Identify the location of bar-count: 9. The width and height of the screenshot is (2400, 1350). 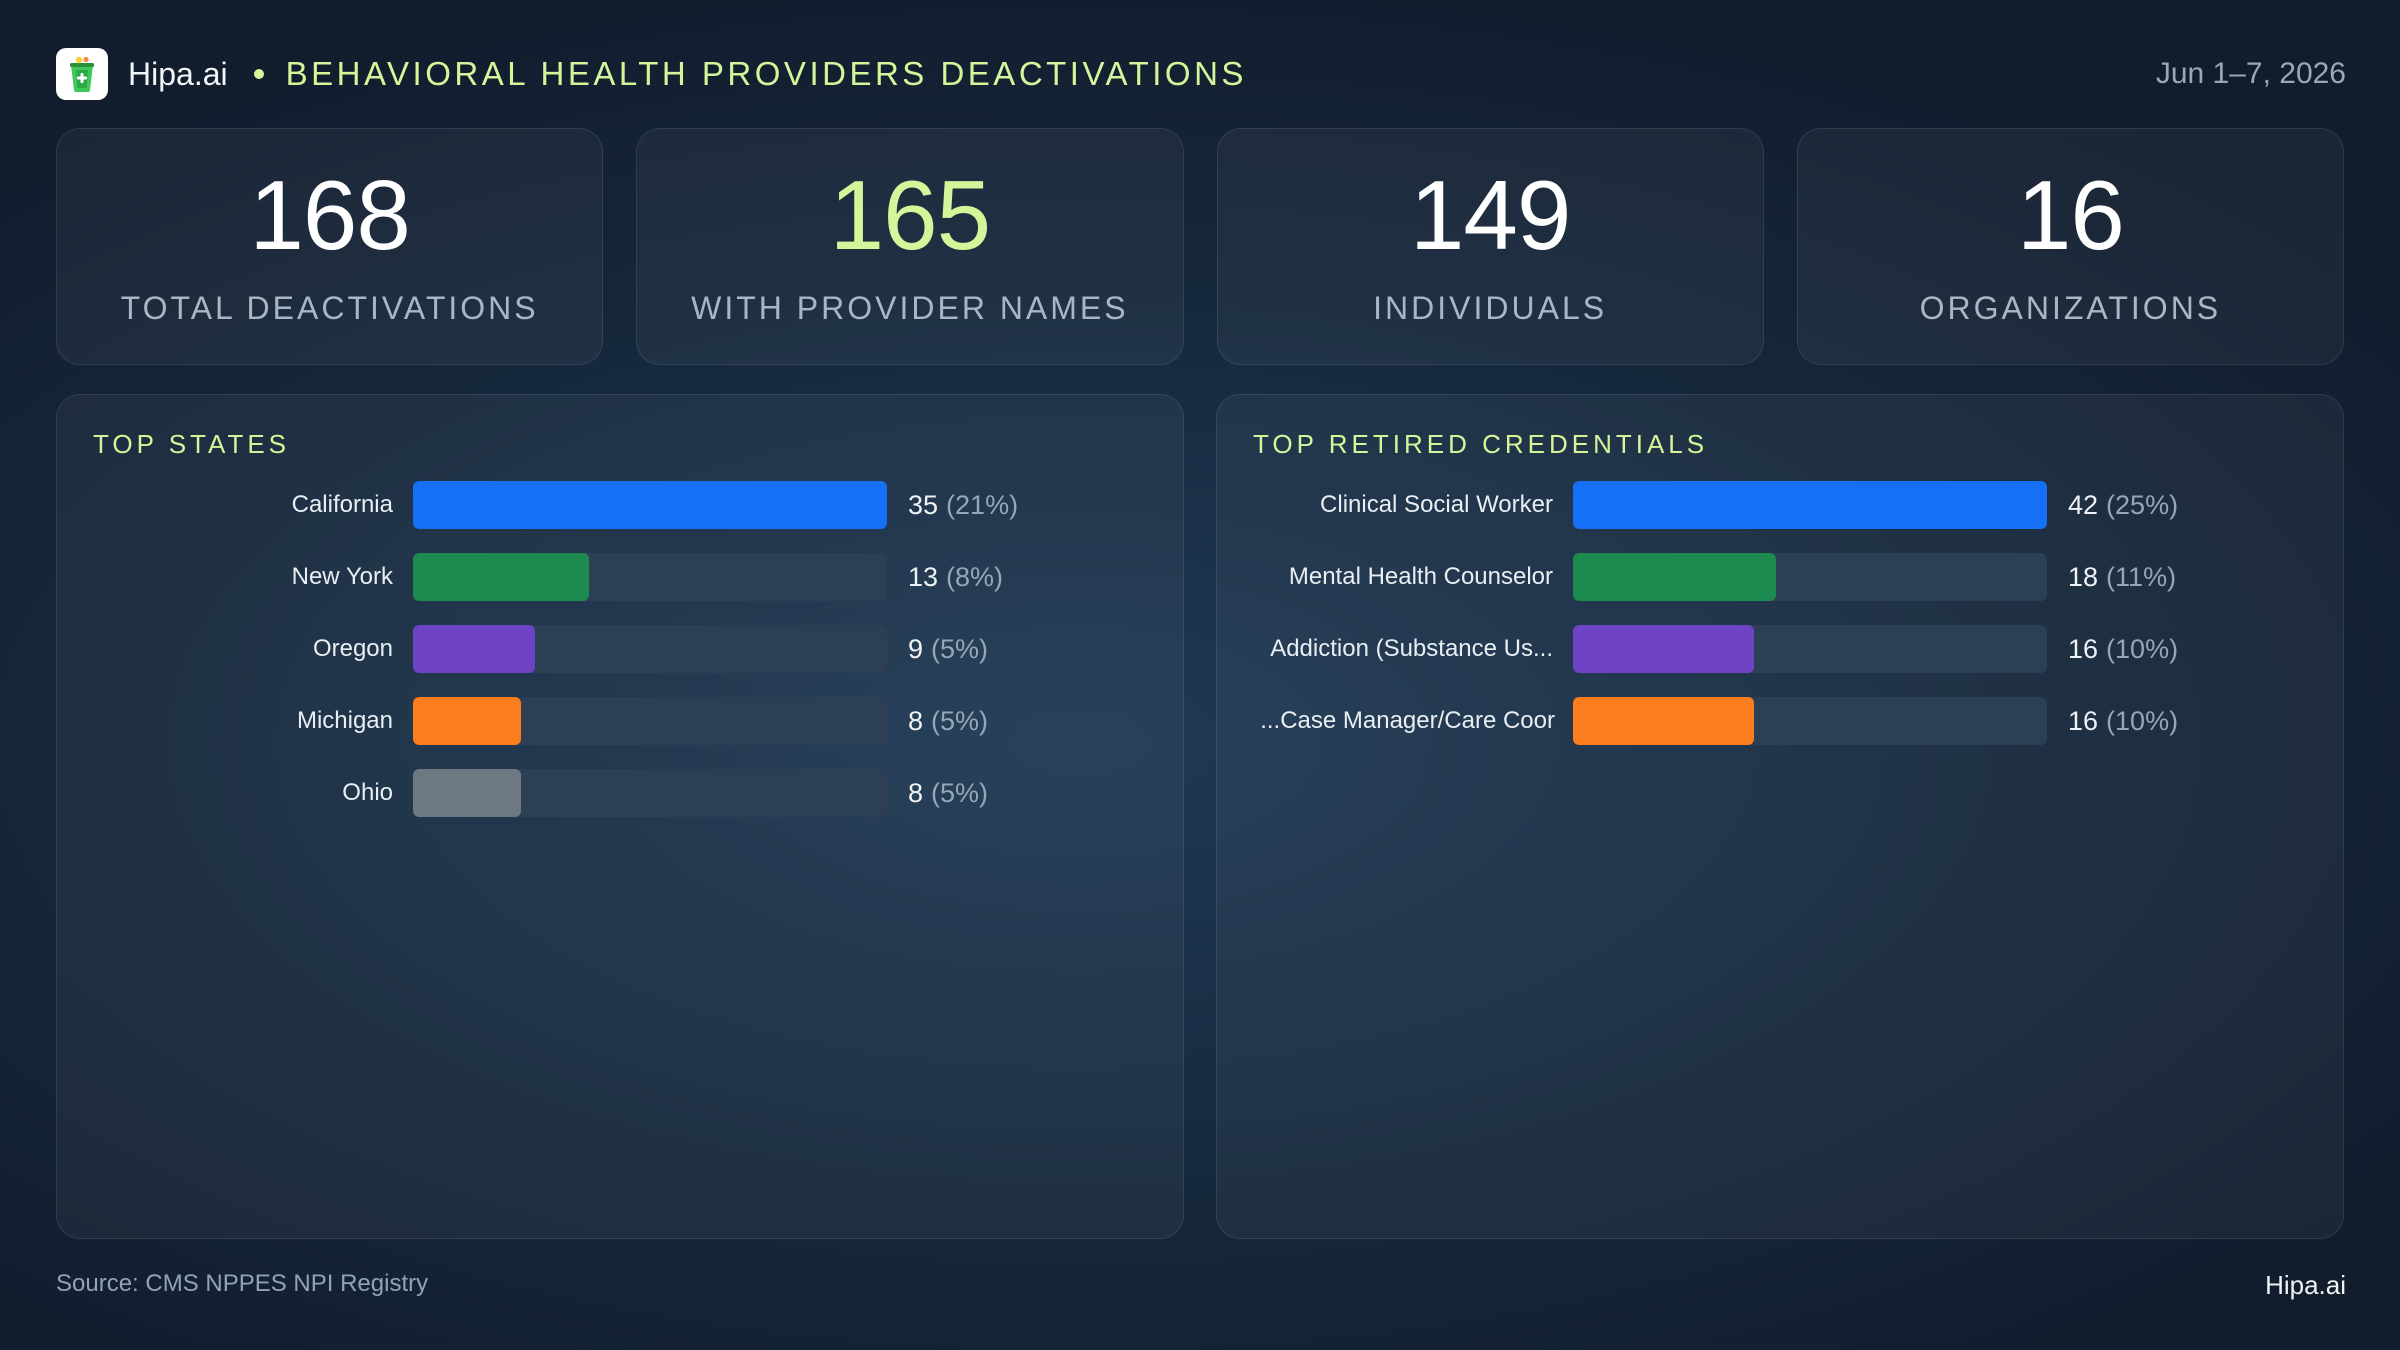
(916, 649).